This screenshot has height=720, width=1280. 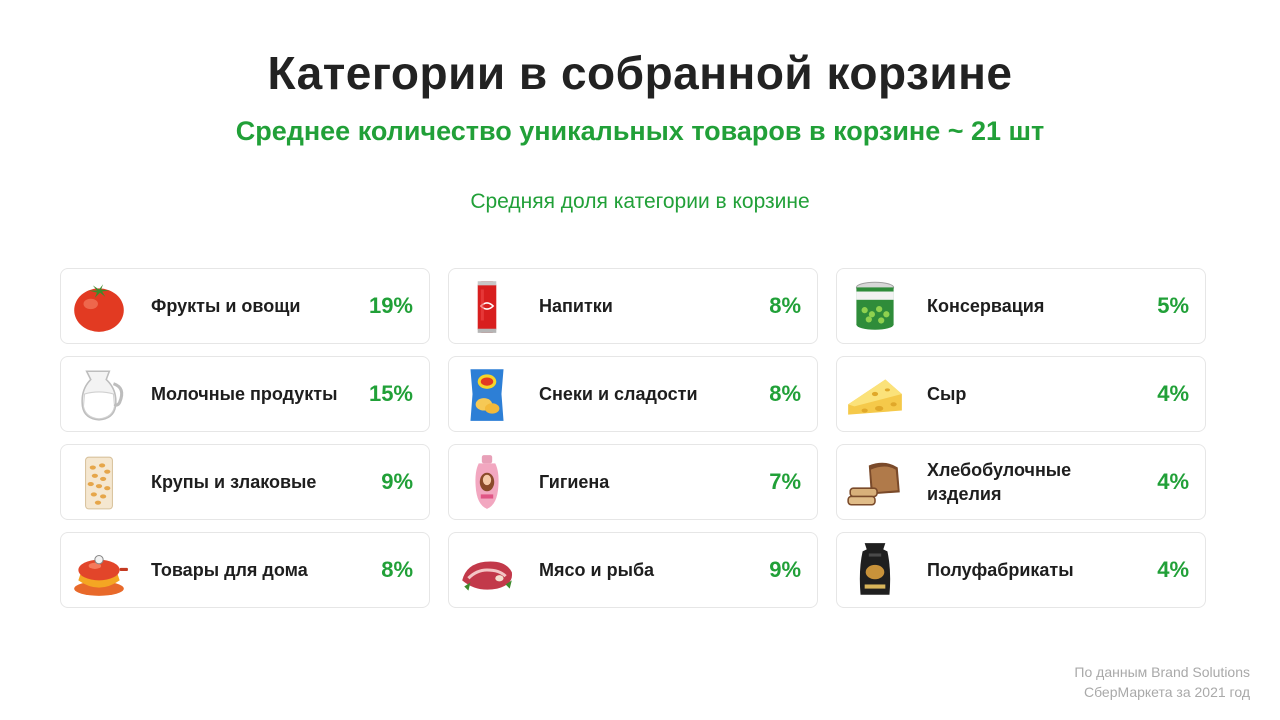 What do you see at coordinates (875, 306) in the screenshot?
I see `canned-peas-icon` at bounding box center [875, 306].